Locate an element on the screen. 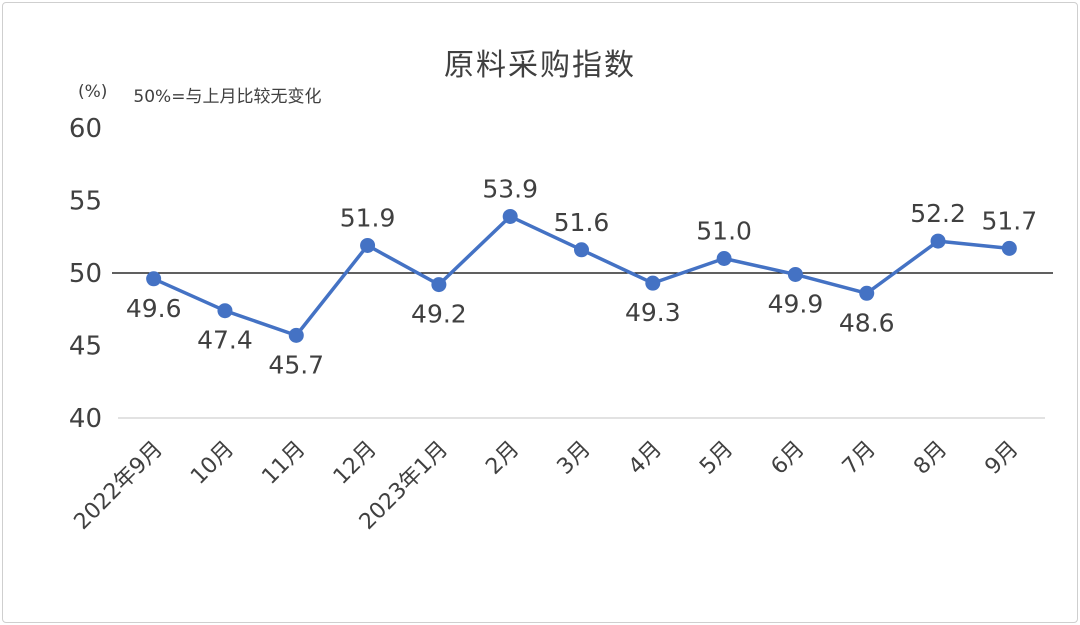  y-axis-tick-label: 60 is located at coordinates (85, 129).